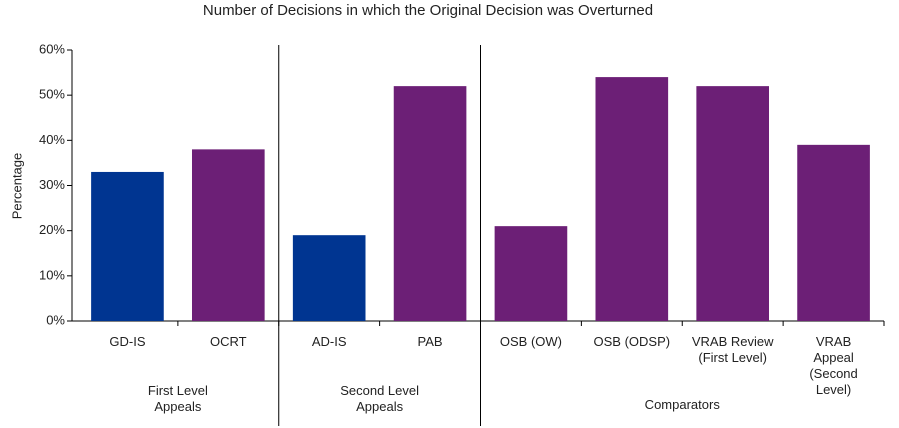 Image resolution: width=899 pixels, height=428 pixels. Describe the element at coordinates (632, 341) in the screenshot. I see `x-tick-label: OSB (ODSP)` at that location.